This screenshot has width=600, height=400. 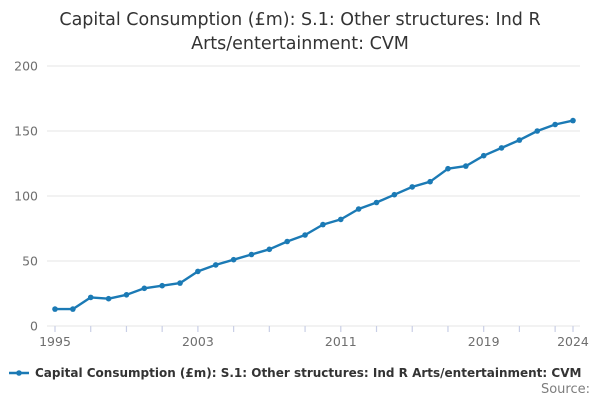 I want to click on x-axis-label: 2024, so click(x=573, y=341).